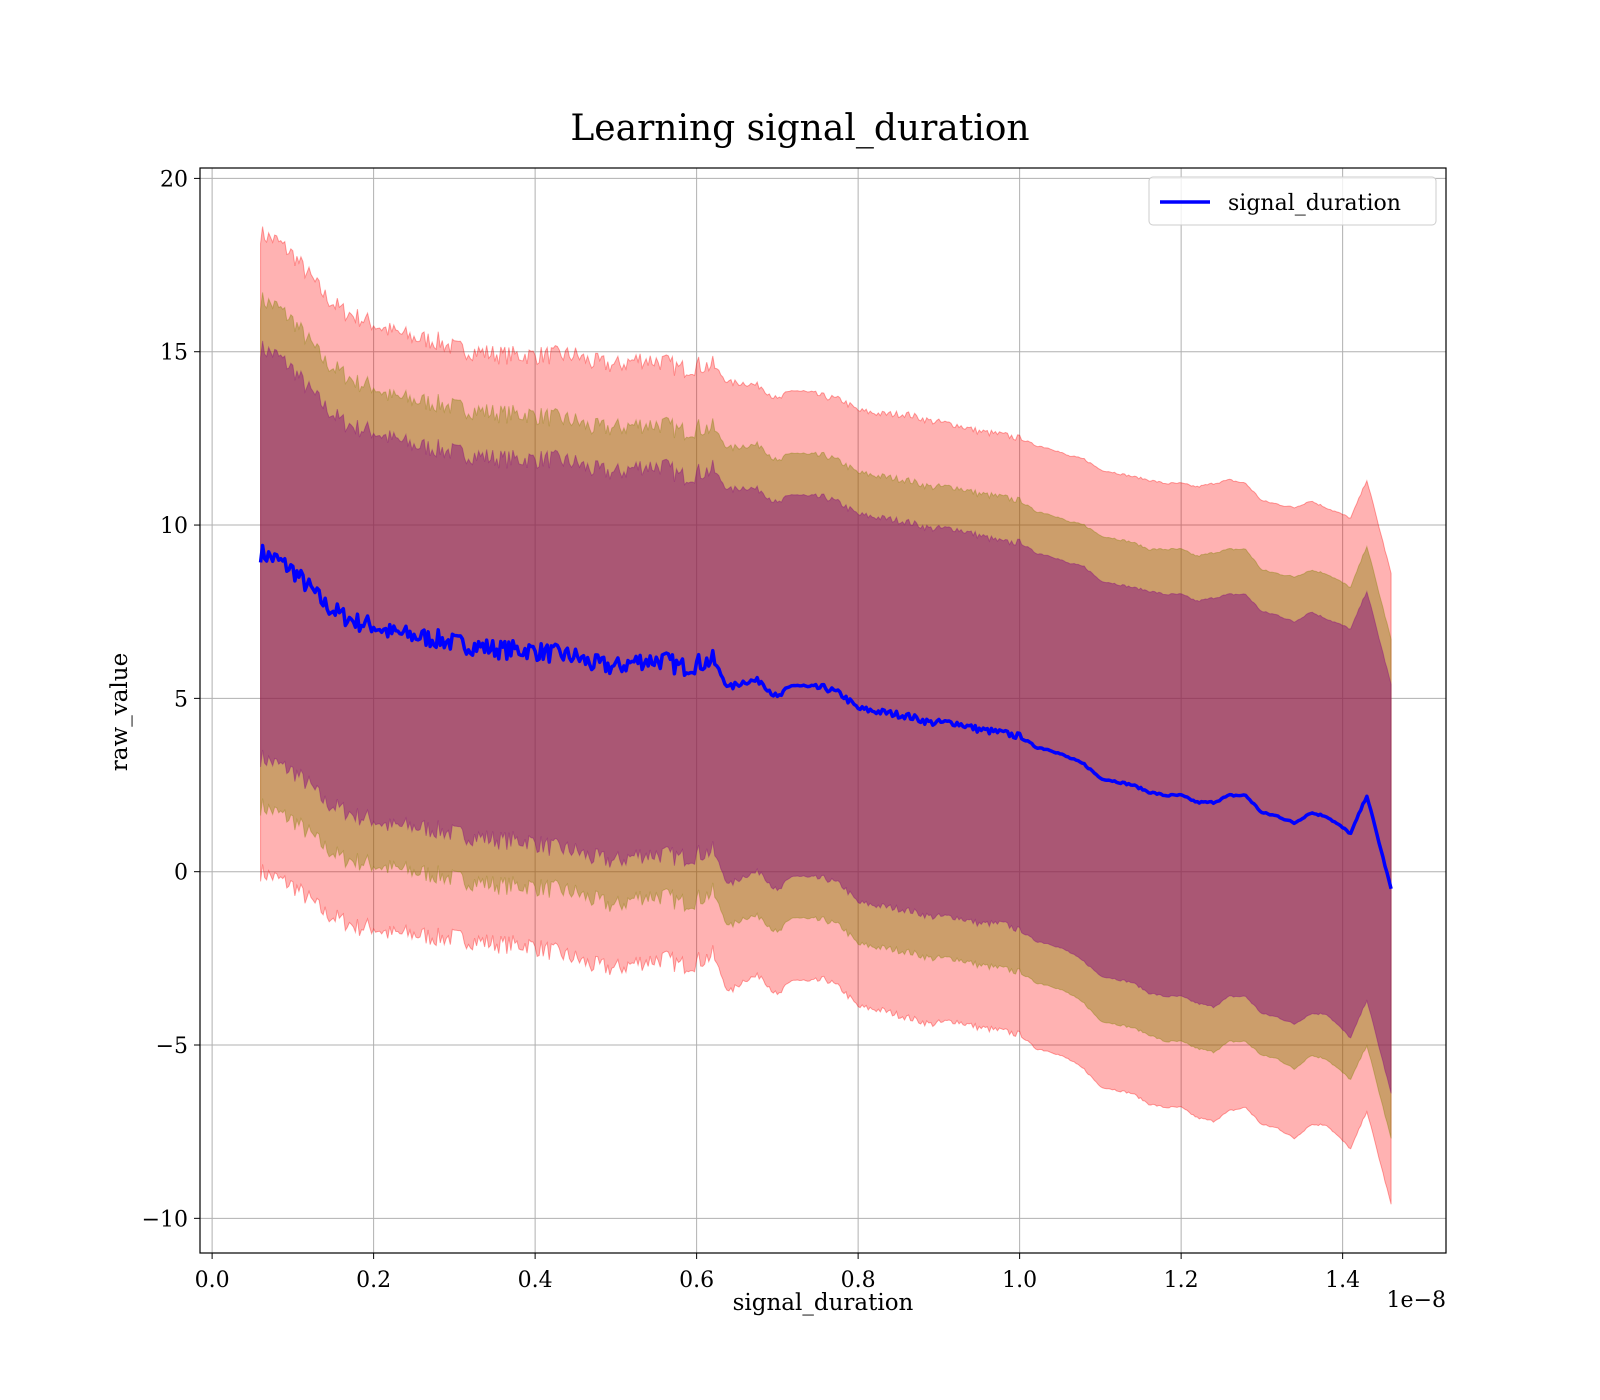  What do you see at coordinates (373, 1280) in the screenshot?
I see `x-tick-label: 0.2` at bounding box center [373, 1280].